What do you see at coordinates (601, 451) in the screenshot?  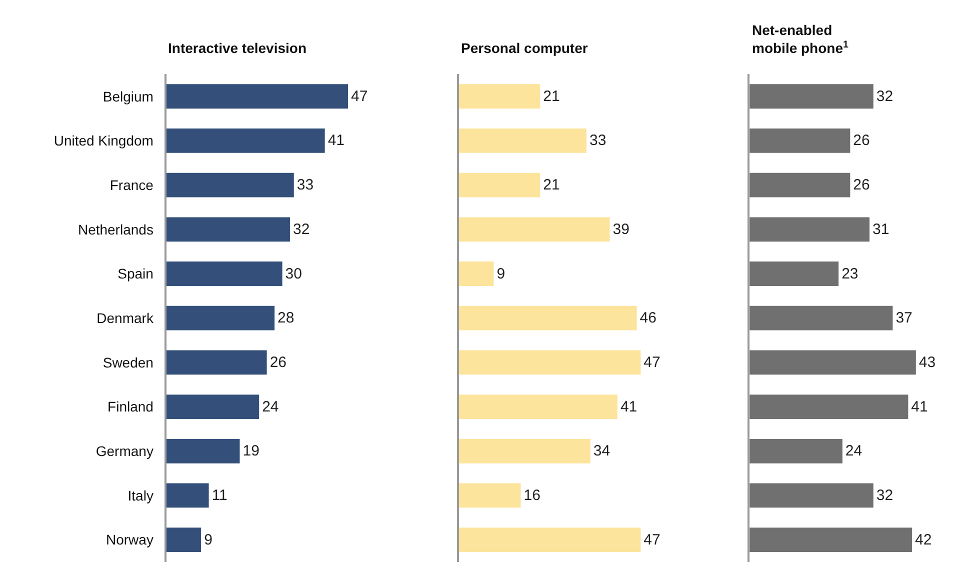 I see `data-label: 34` at bounding box center [601, 451].